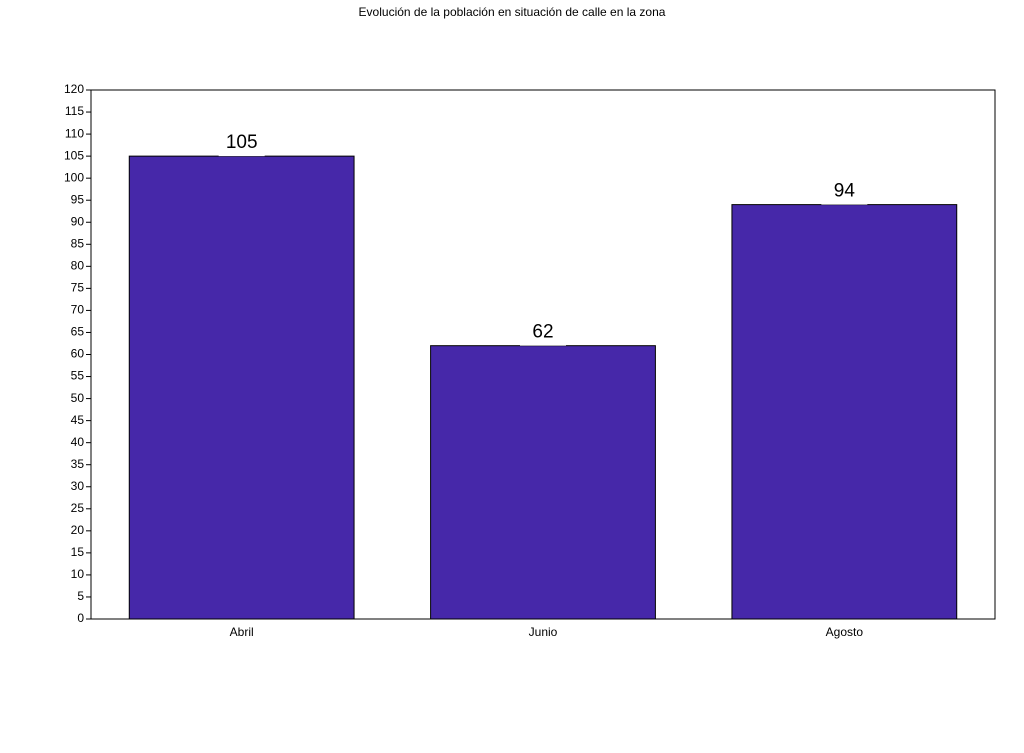 The width and height of the screenshot is (1024, 753). What do you see at coordinates (74, 133) in the screenshot?
I see `y-tick-label: 110` at bounding box center [74, 133].